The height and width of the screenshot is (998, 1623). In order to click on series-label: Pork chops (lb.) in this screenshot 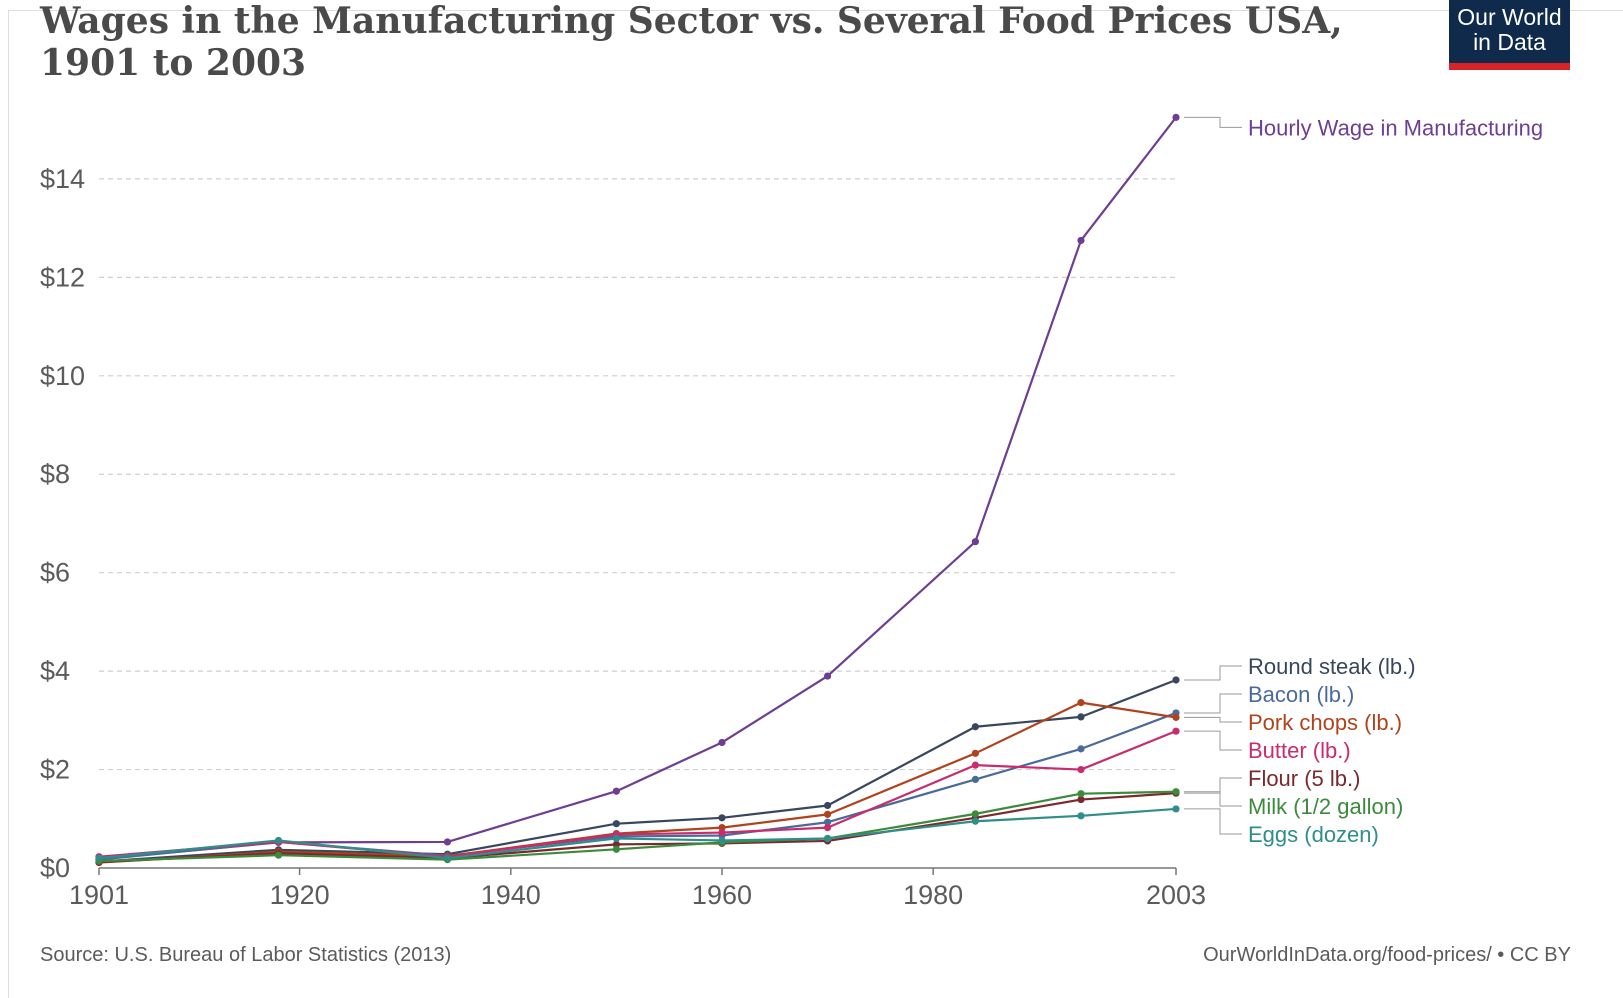, I will do `click(1325, 722)`.